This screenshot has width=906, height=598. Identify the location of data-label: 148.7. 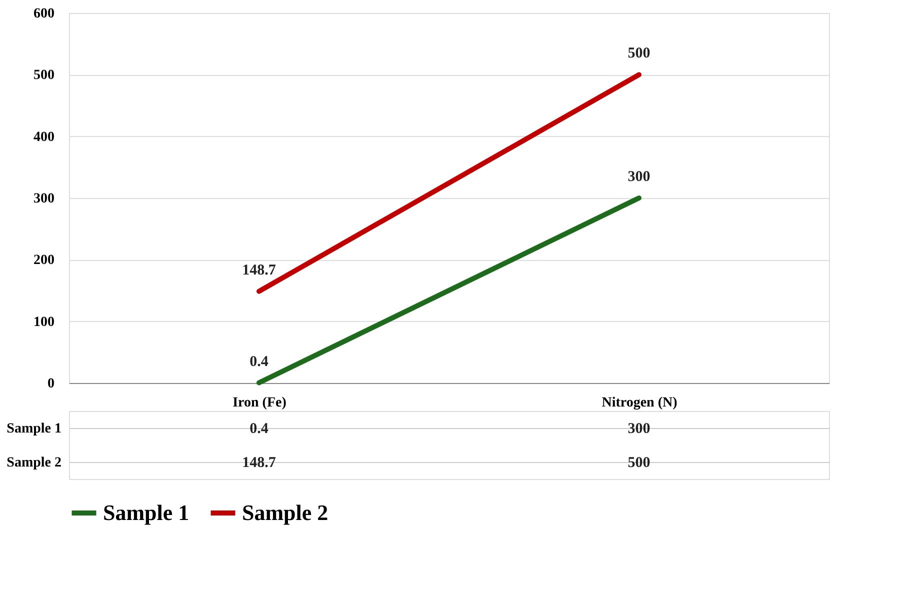
(259, 270).